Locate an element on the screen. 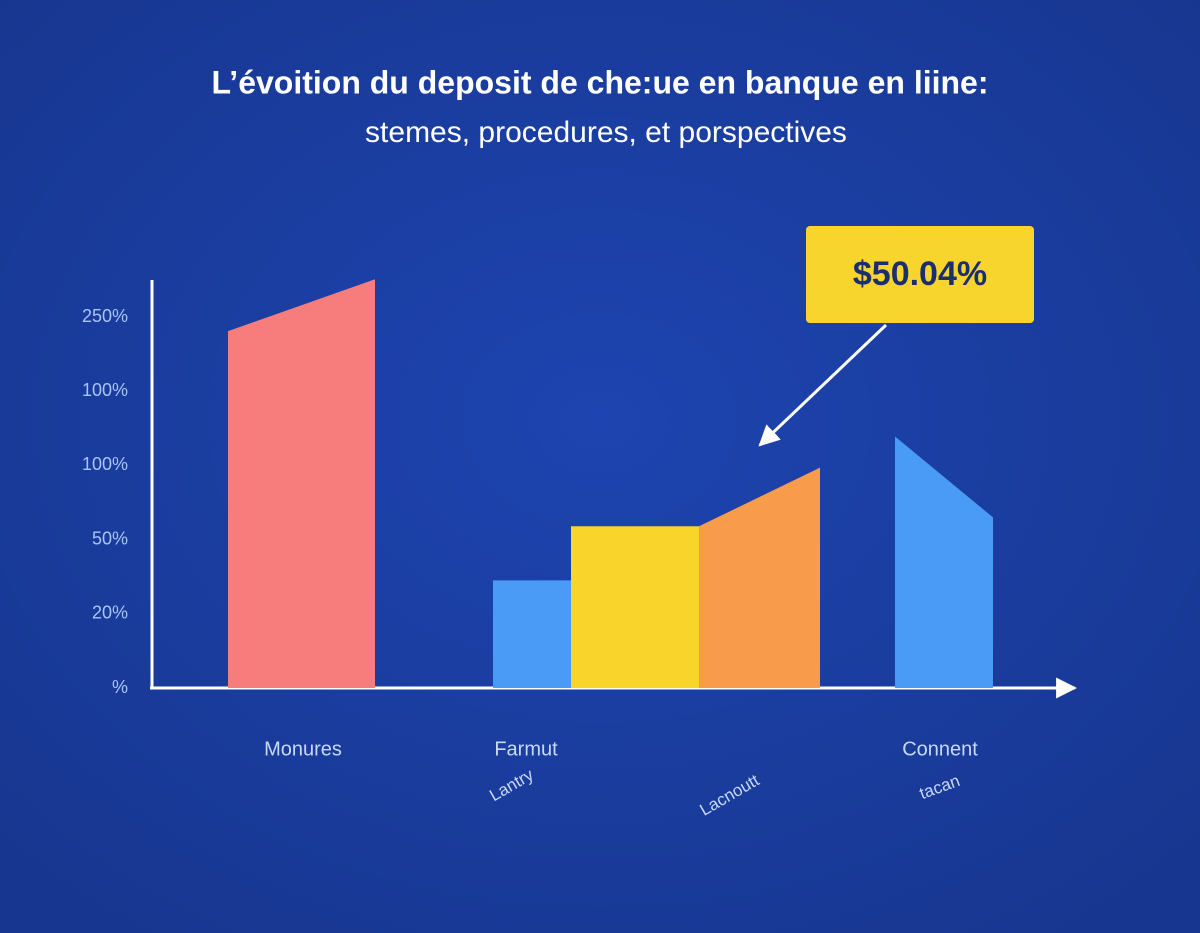 The height and width of the screenshot is (933, 1200). y-tick-label: % is located at coordinates (120, 687).